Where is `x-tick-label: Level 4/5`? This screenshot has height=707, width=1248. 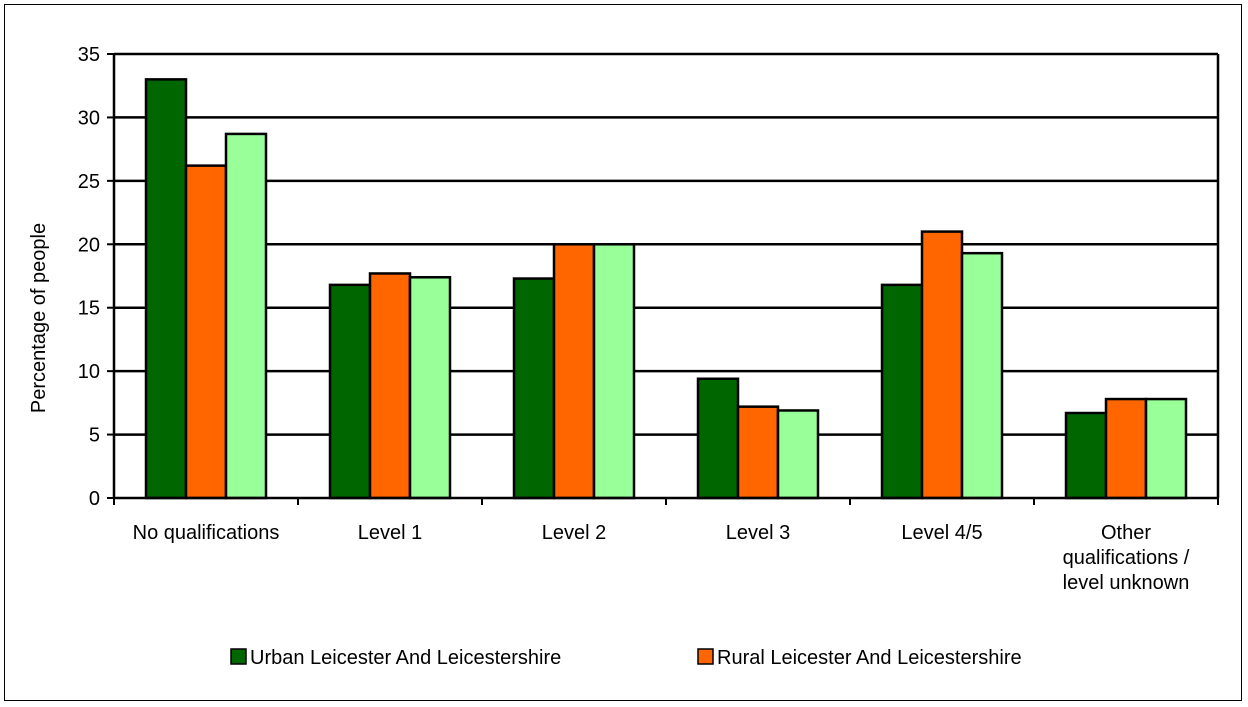 x-tick-label: Level 4/5 is located at coordinates (941, 533).